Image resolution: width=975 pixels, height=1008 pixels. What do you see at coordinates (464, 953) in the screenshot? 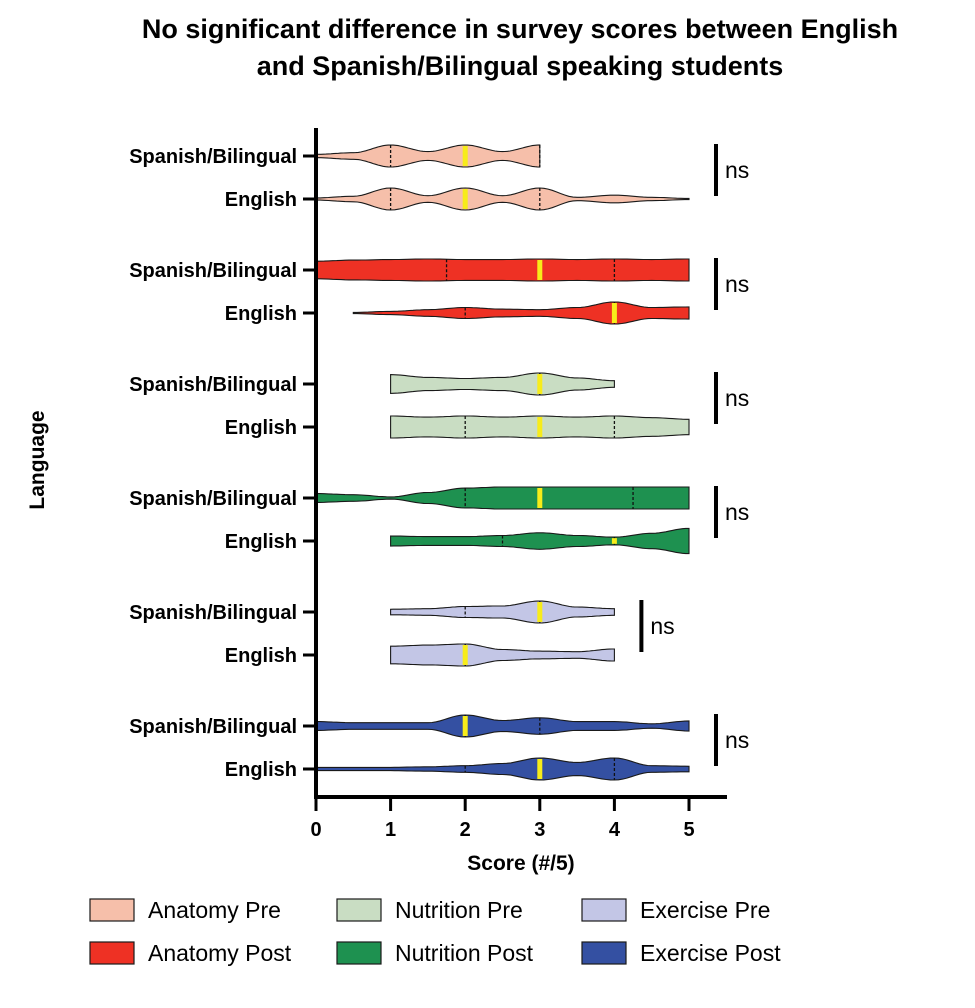
I see `legend-label-4: Nutrition Post` at bounding box center [464, 953].